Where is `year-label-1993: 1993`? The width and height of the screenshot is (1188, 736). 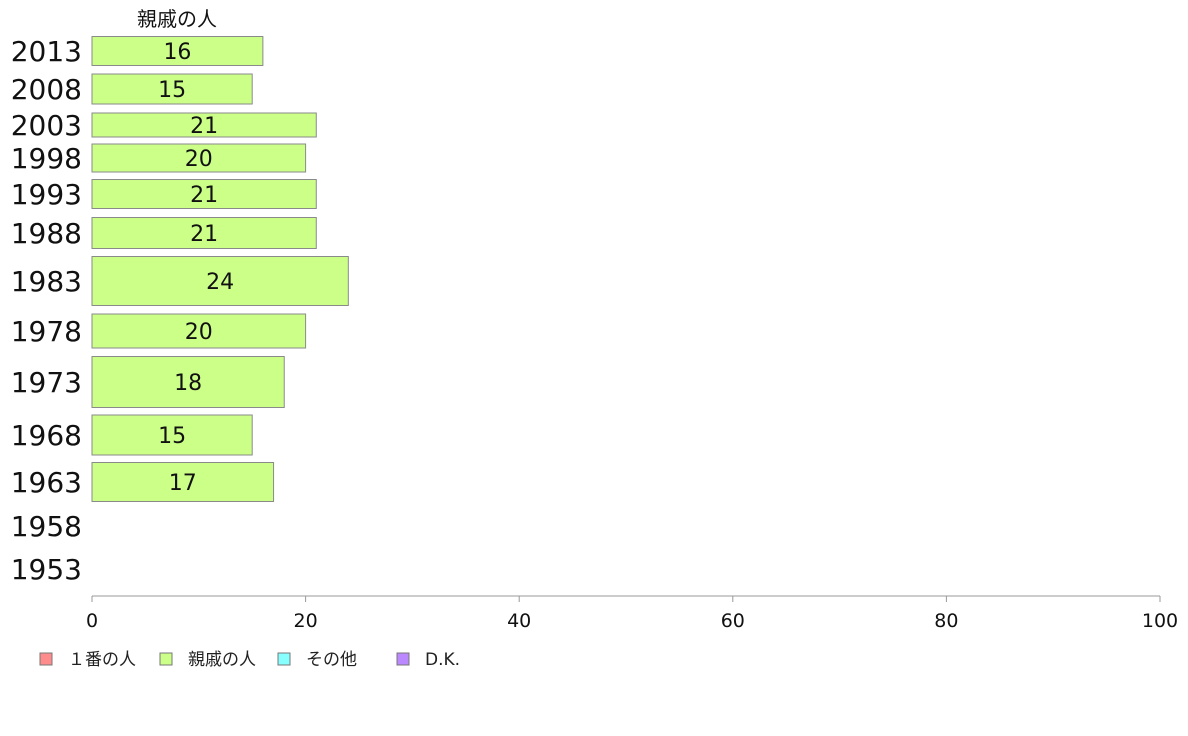
year-label-1993: 1993 is located at coordinates (46, 194).